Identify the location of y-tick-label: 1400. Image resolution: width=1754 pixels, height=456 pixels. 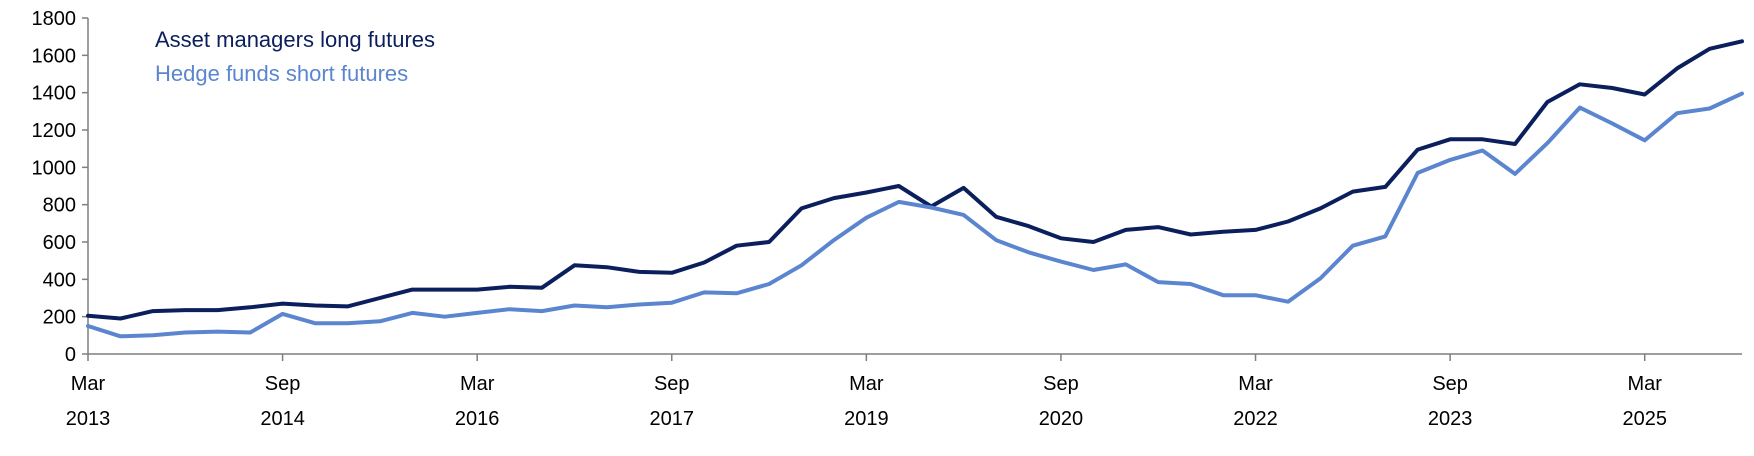
(54, 94).